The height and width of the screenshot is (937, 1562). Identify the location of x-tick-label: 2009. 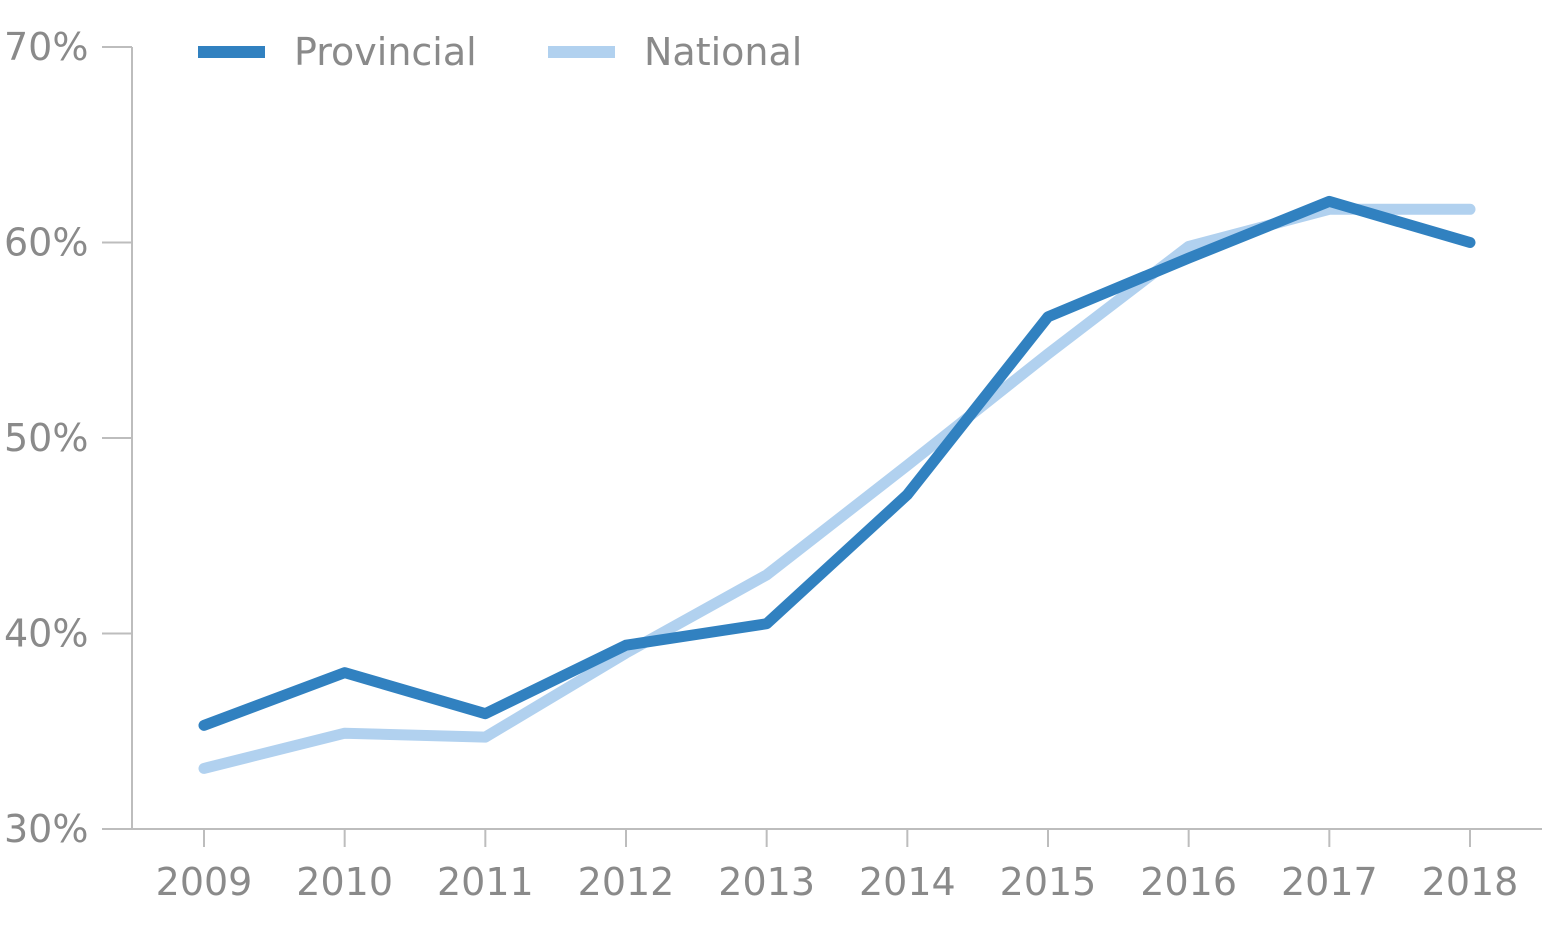
(204, 882).